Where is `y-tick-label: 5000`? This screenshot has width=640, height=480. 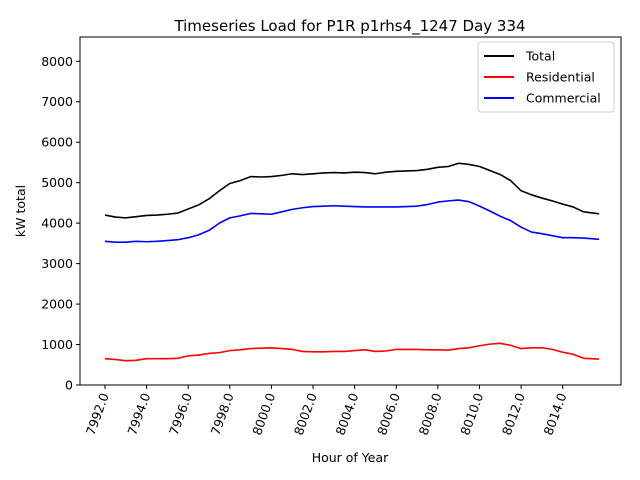
y-tick-label: 5000 is located at coordinates (57, 182).